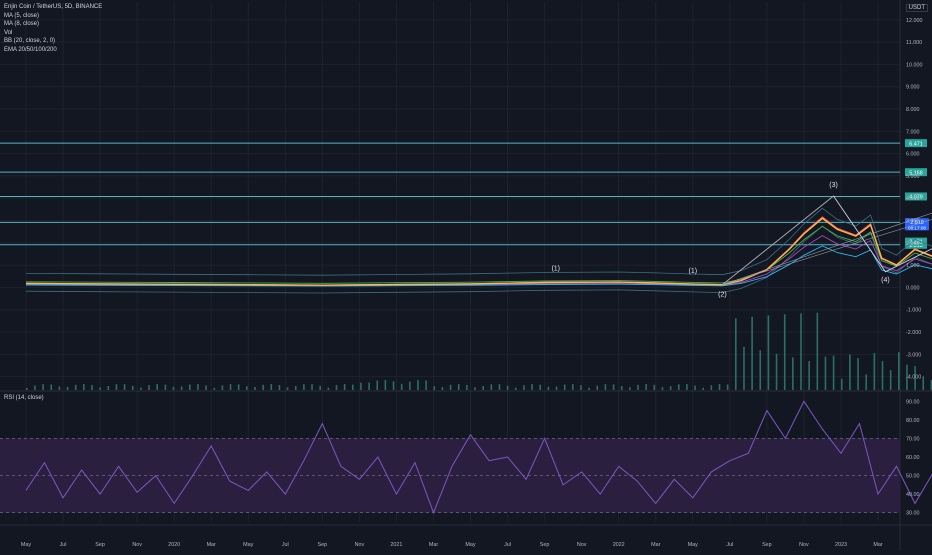  What do you see at coordinates (917, 223) in the screenshot?
I see `current-price-label: 2.919` at bounding box center [917, 223].